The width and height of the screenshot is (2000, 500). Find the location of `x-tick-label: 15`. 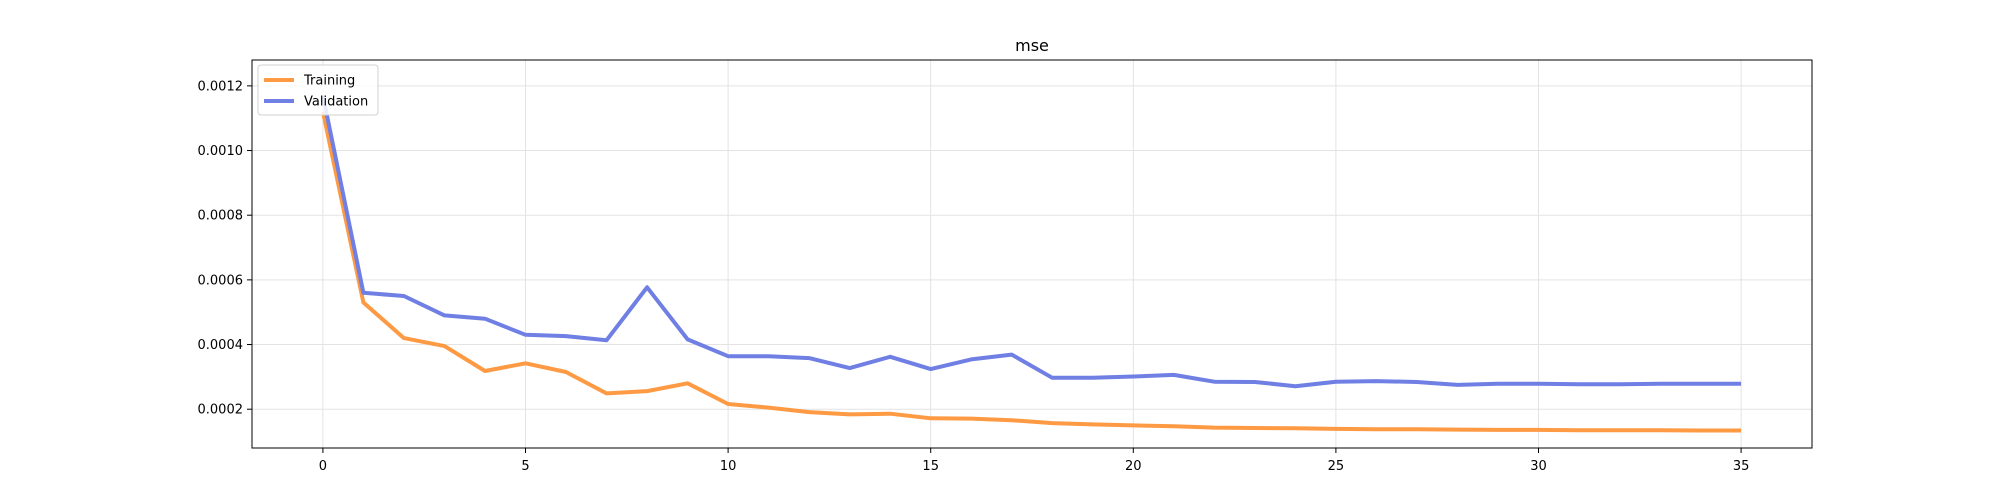

x-tick-label: 15 is located at coordinates (930, 466).